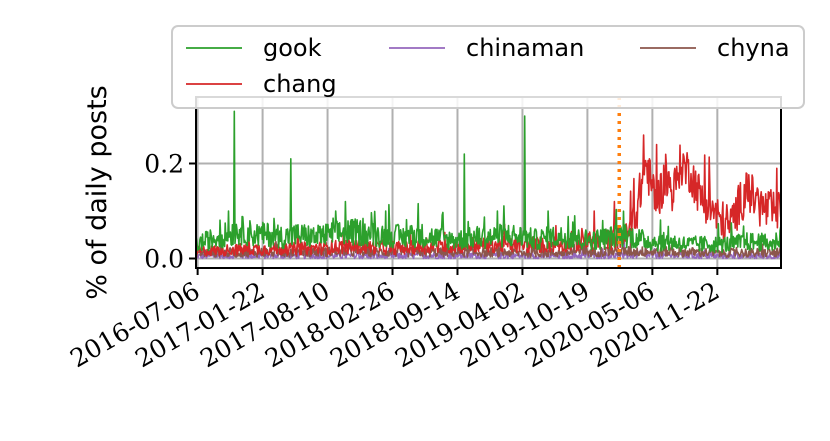 This screenshot has height=441, width=830. What do you see at coordinates (164, 259) in the screenshot?
I see `y-tick-label-0: 0.0` at bounding box center [164, 259].